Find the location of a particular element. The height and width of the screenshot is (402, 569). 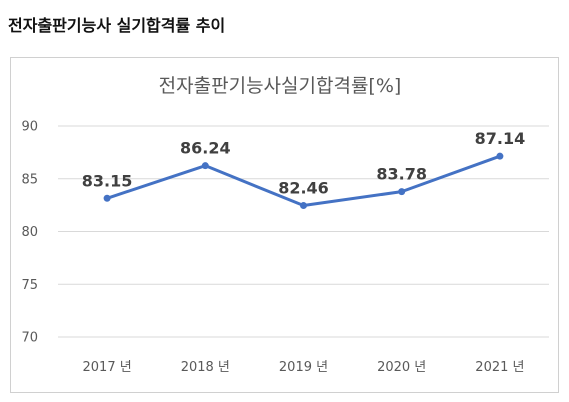

y-tick-label: 75 is located at coordinates (29, 285).